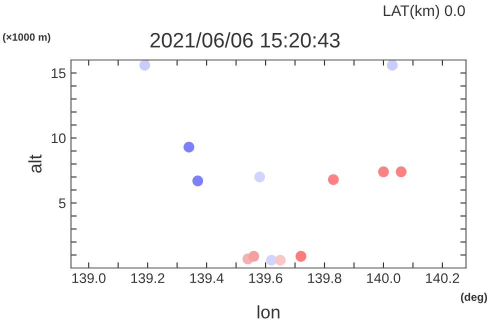 The image size is (490, 331). I want to click on y-axis-title: alt, so click(35, 163).